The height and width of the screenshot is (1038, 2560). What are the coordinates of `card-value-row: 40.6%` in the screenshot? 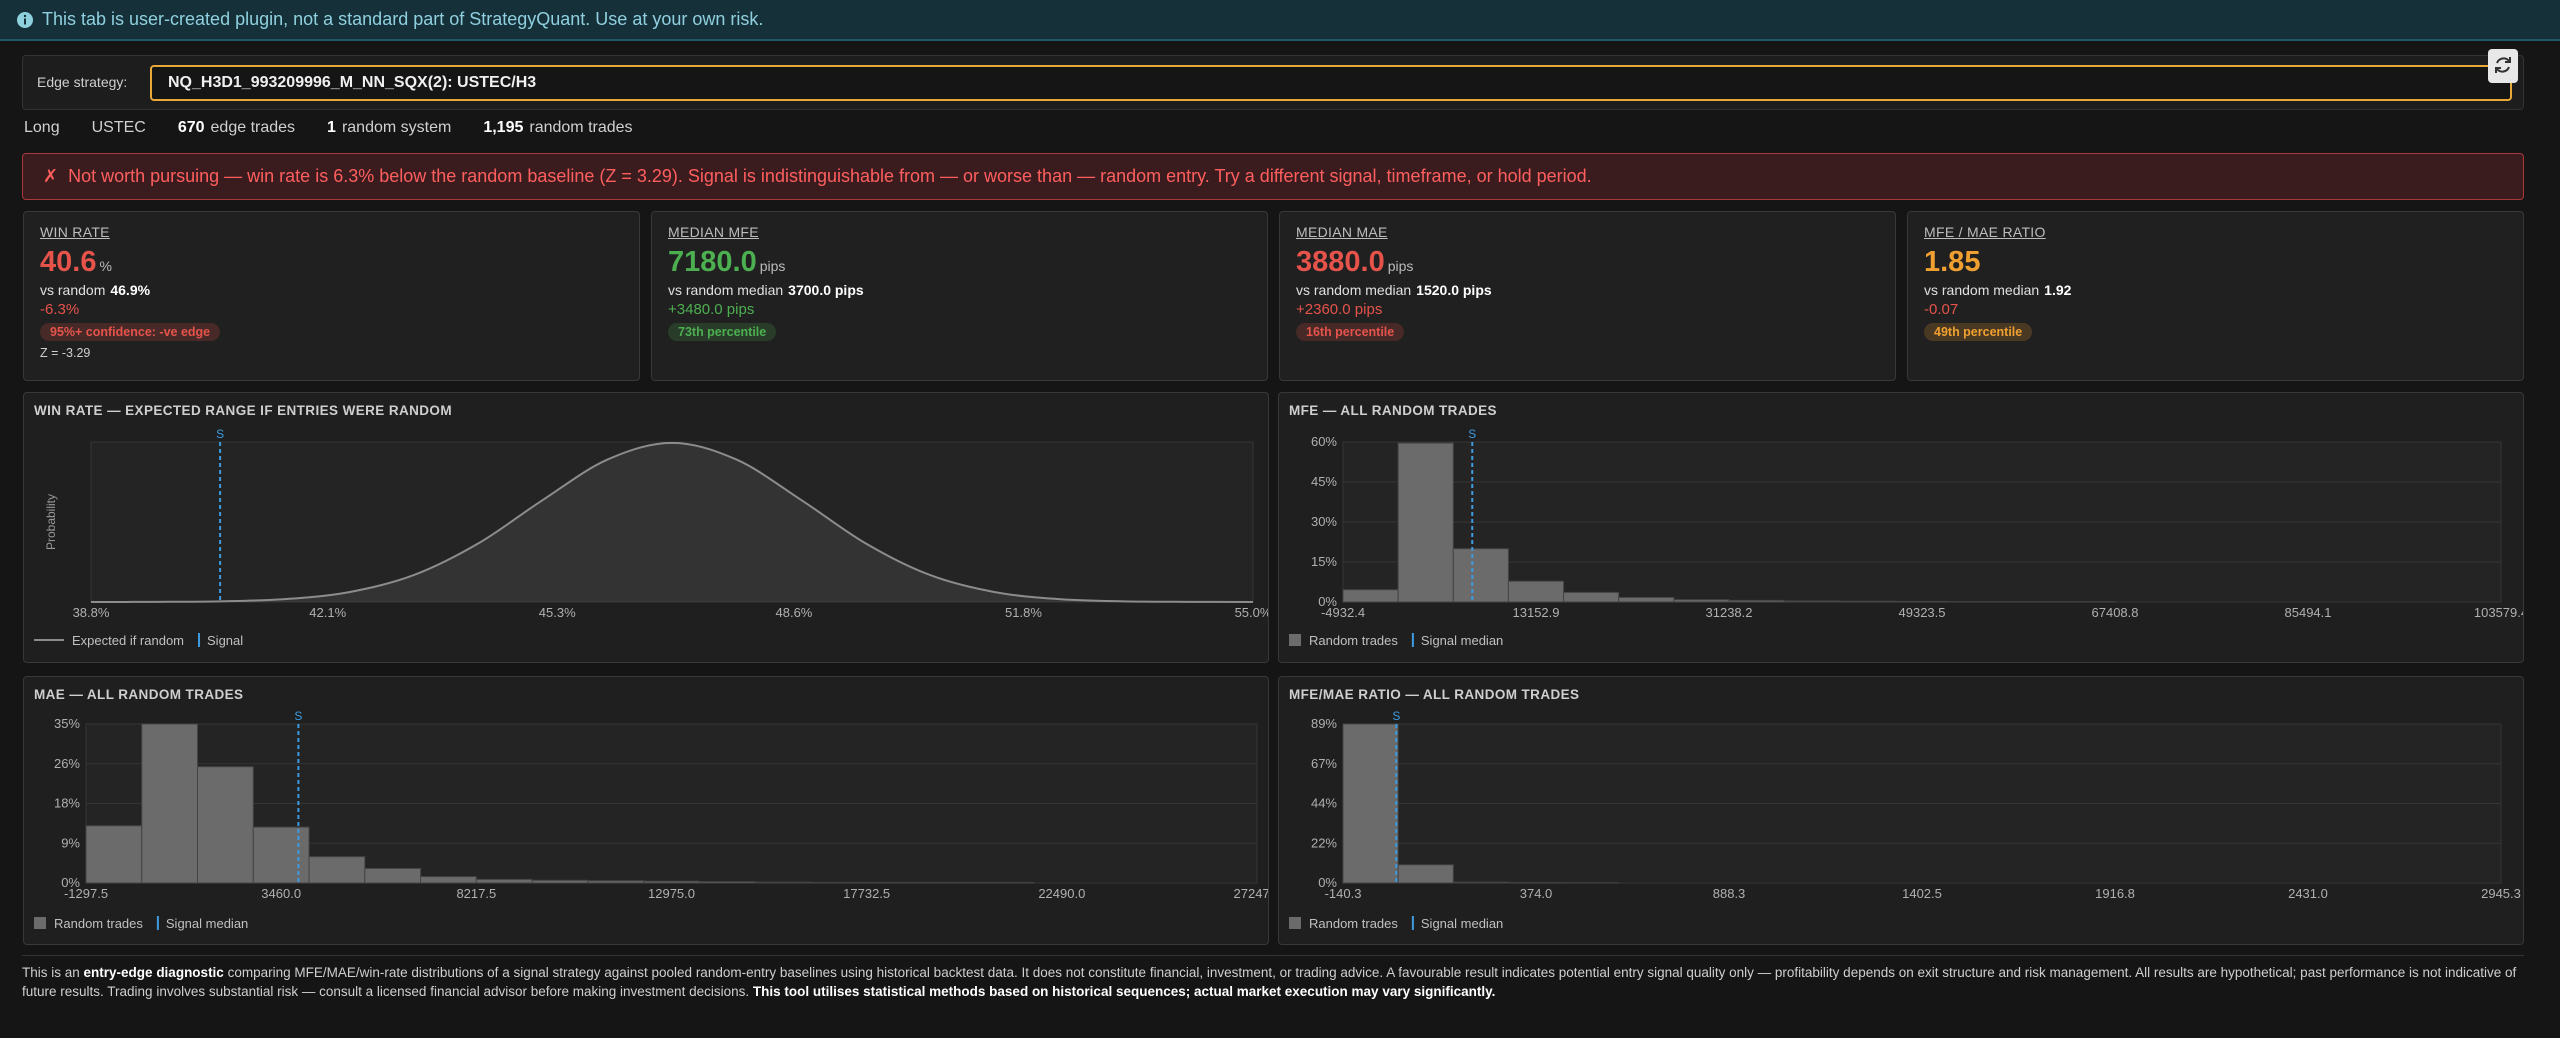 It's located at (331, 262).